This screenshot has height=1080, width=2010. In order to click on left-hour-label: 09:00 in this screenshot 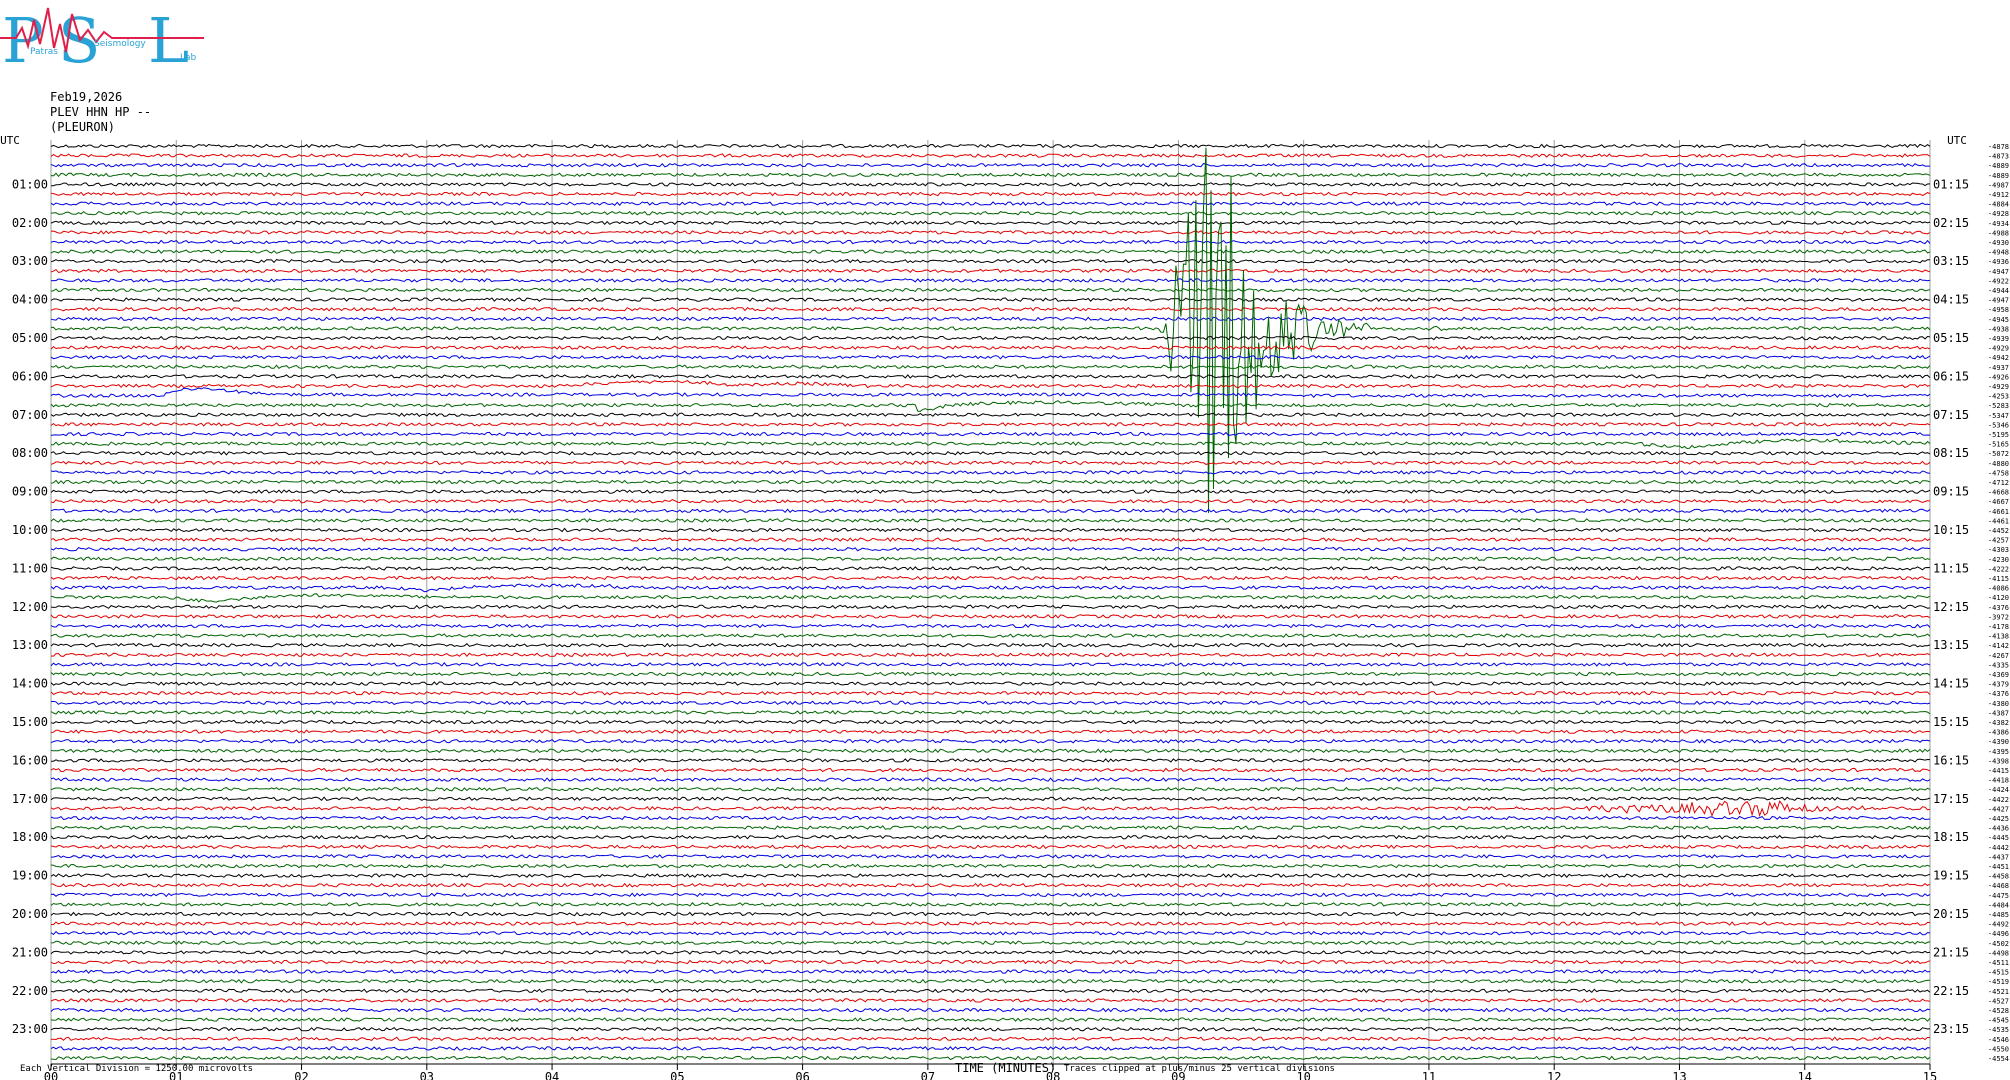, I will do `click(30, 492)`.